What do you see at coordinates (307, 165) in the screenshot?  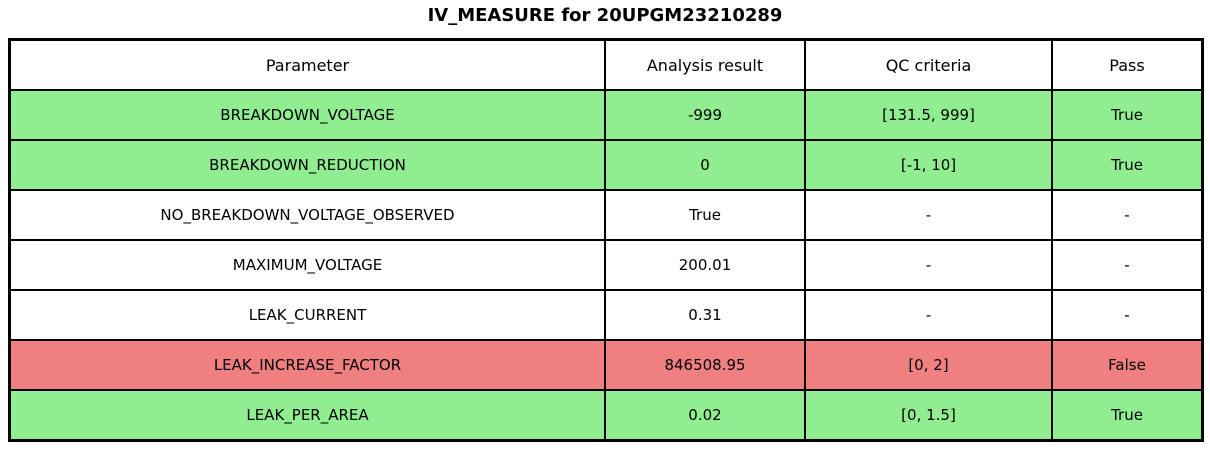 I see `cell-parameter: BREAKDOWN_REDUCTION` at bounding box center [307, 165].